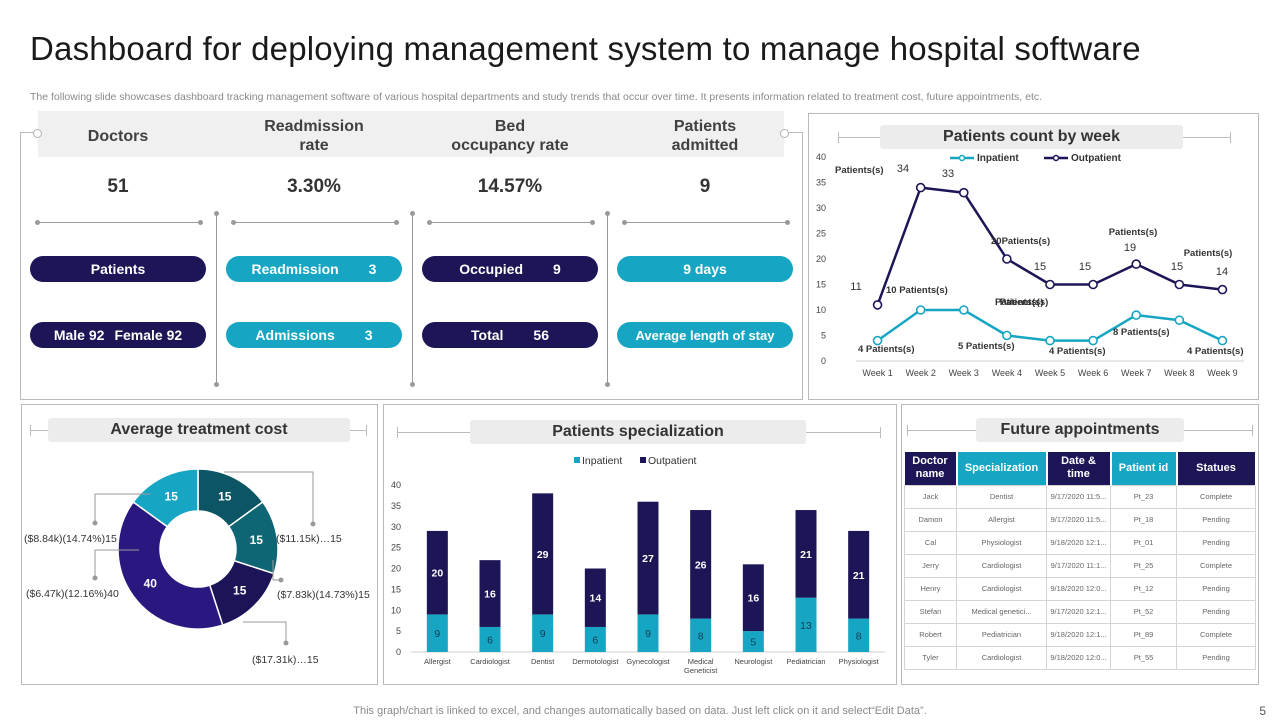 The height and width of the screenshot is (720, 1280). I want to click on bar-label-inpatient: 9, so click(437, 634).